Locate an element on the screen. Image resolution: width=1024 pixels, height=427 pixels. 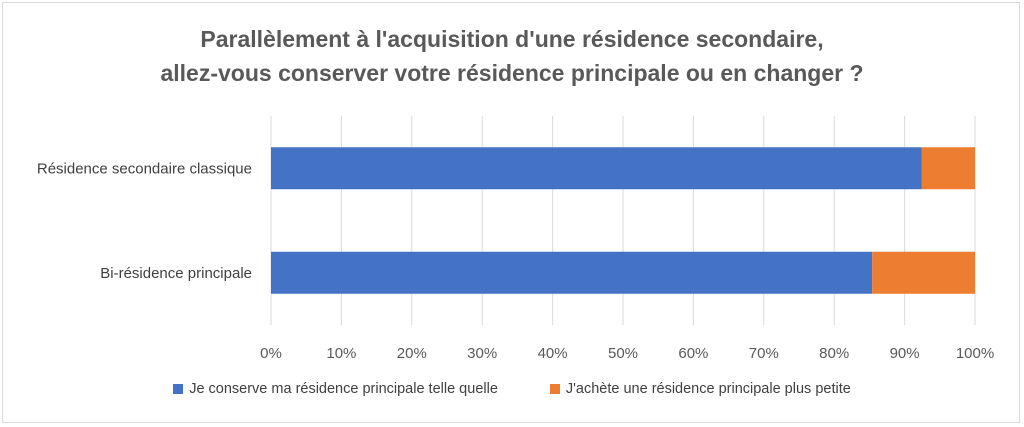
x-tick-label: 30% is located at coordinates (482, 353).